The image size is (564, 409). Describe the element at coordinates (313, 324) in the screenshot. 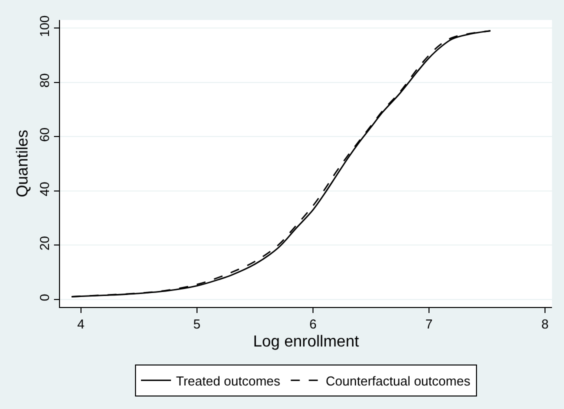

I see `x-tick-label: 6` at that location.